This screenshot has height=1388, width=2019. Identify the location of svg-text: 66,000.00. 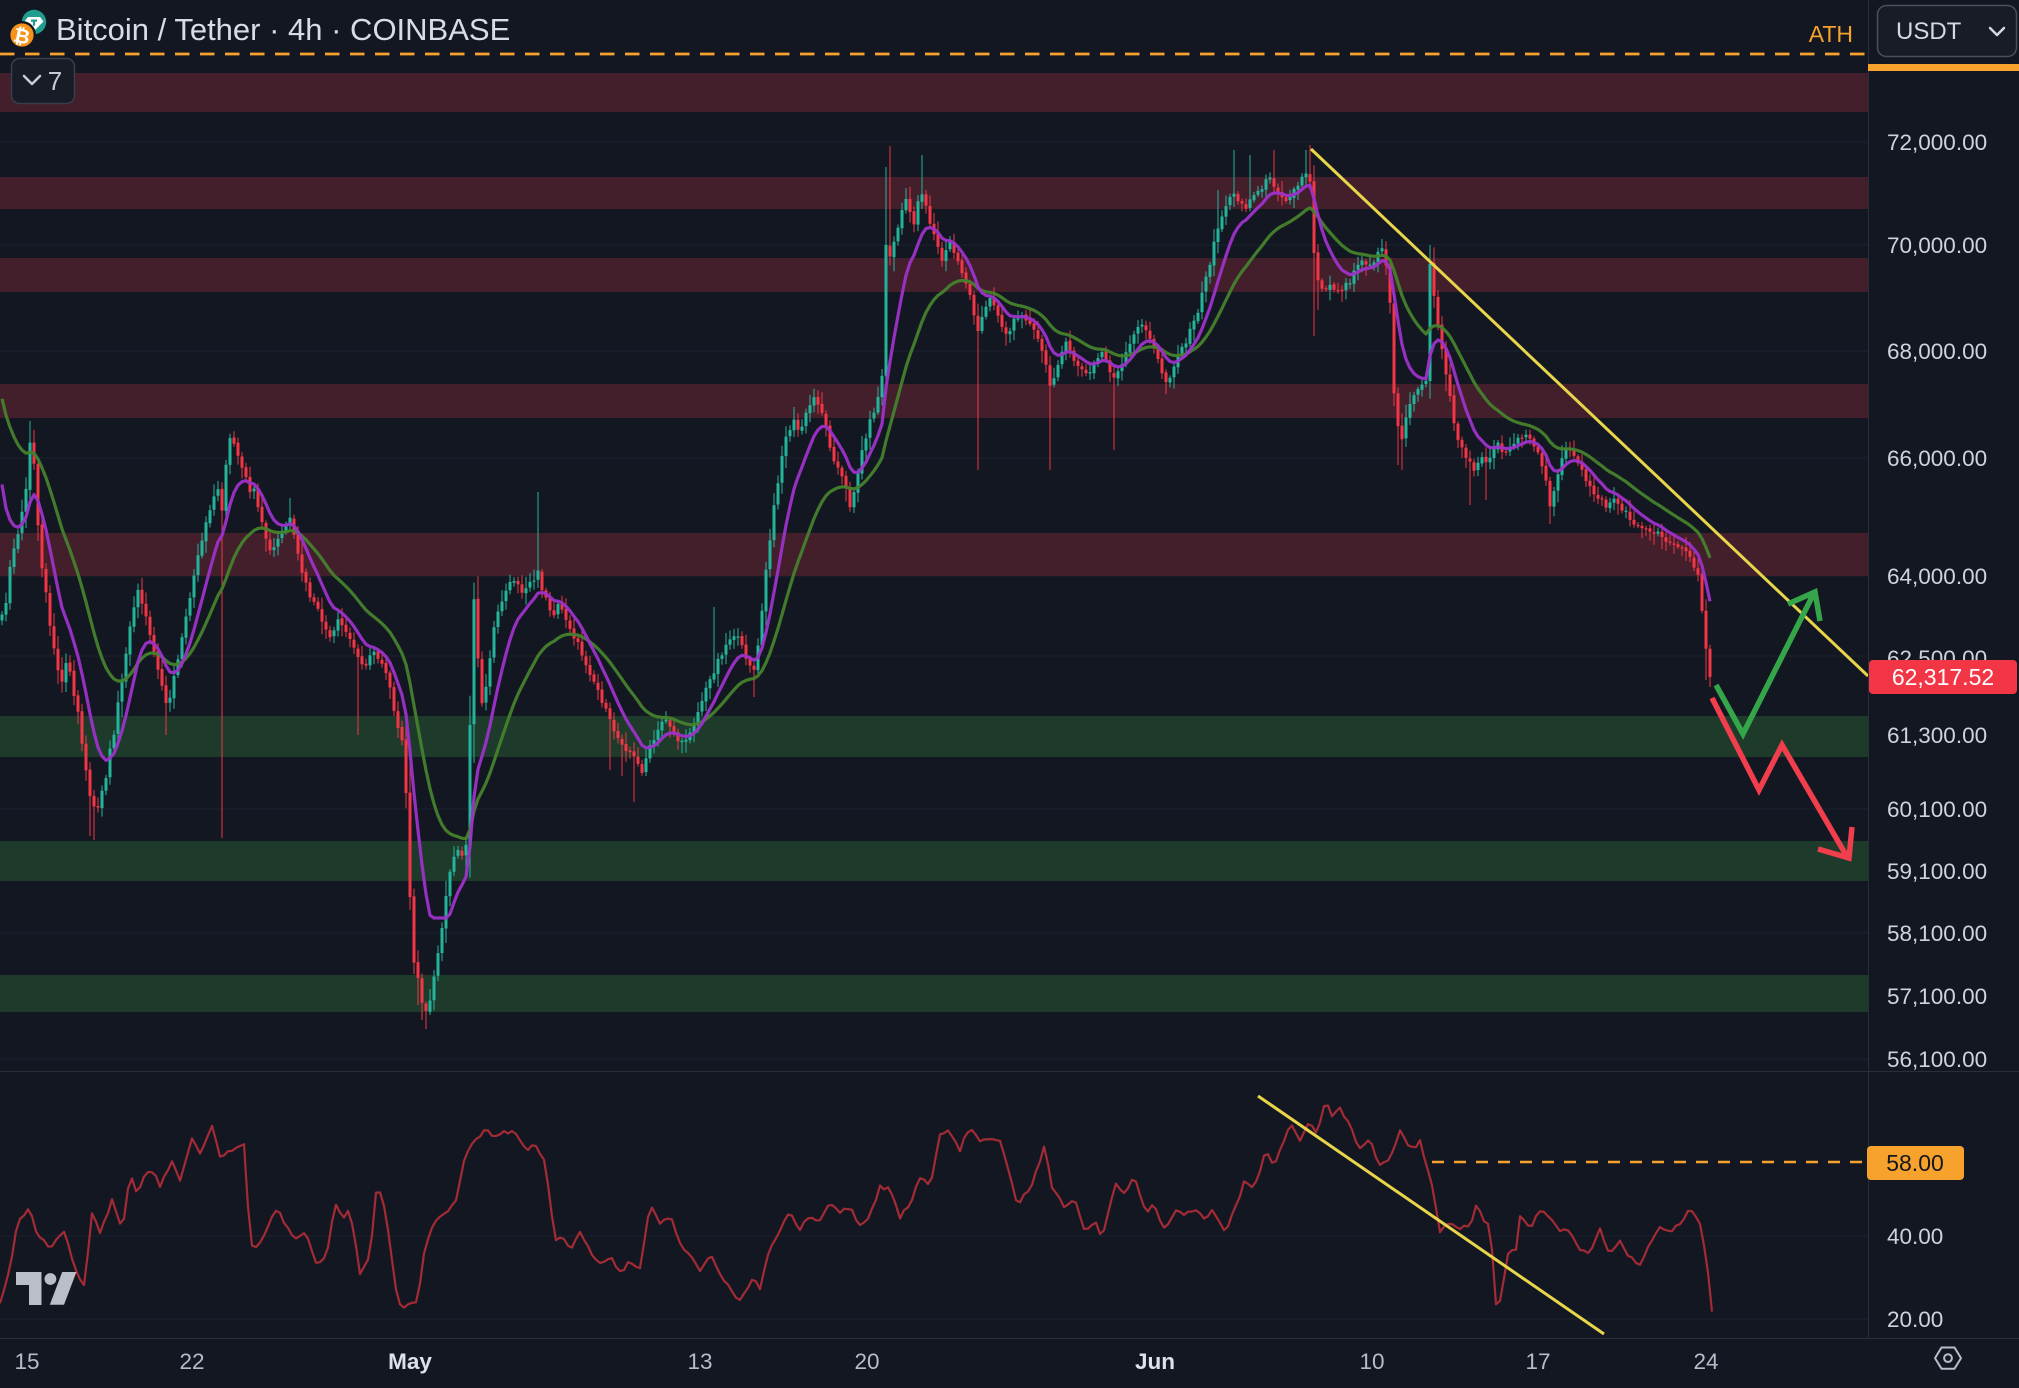
(1937, 458).